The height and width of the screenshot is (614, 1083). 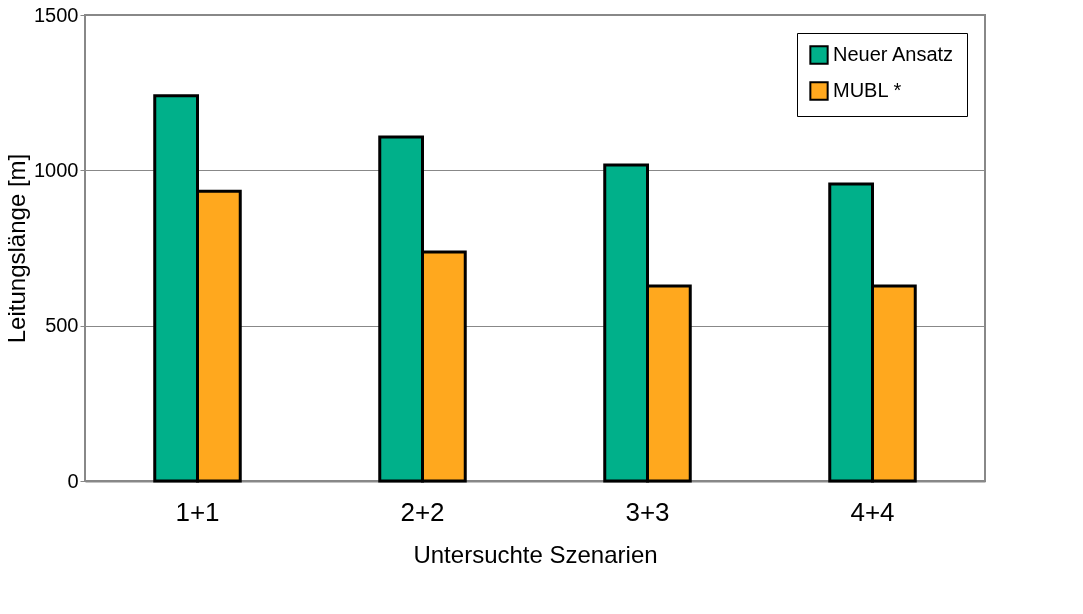 What do you see at coordinates (535, 554) in the screenshot?
I see `x-axis-title: Untersuchte Szenarien` at bounding box center [535, 554].